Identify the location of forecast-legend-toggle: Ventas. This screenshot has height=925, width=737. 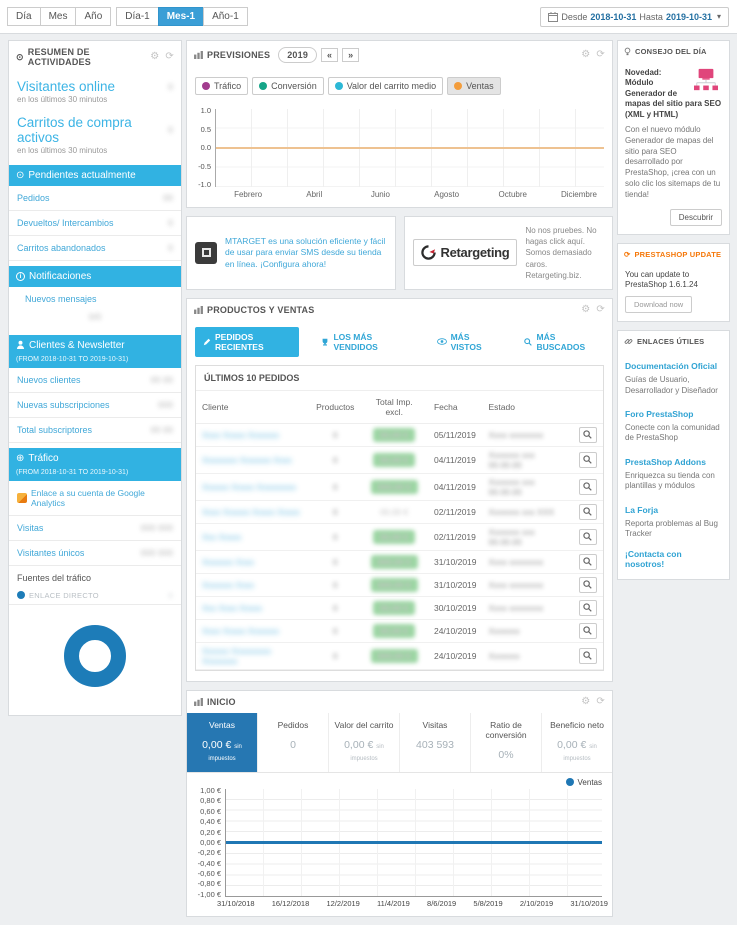
(474, 86).